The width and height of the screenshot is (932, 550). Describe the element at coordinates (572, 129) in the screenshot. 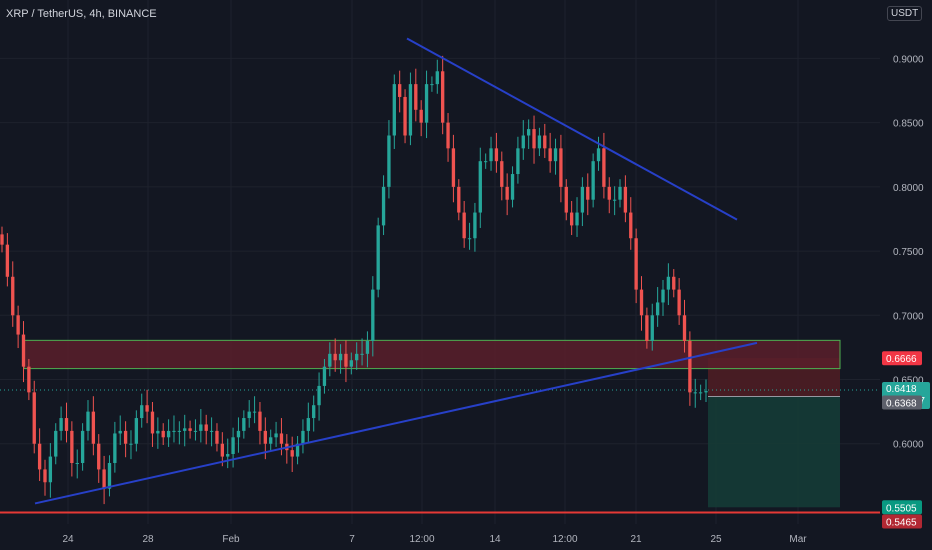

I see `descending-trendline` at that location.